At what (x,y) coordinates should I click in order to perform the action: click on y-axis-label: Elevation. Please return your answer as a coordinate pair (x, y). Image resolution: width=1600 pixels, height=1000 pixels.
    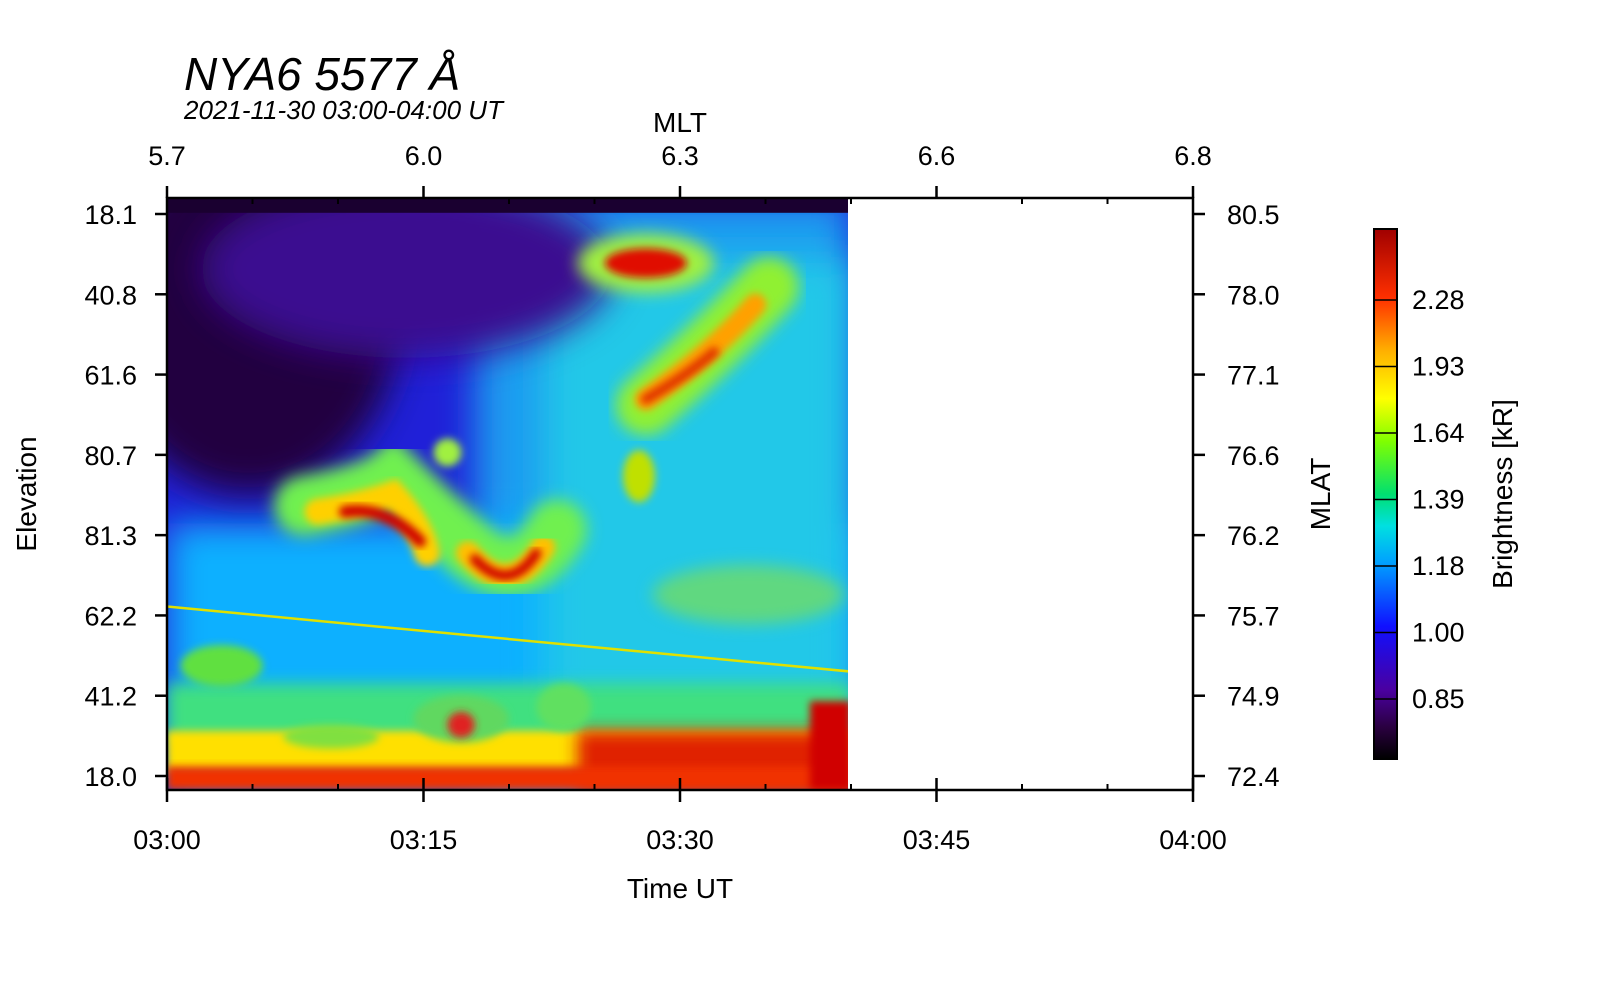
    Looking at the image, I should click on (26, 493).